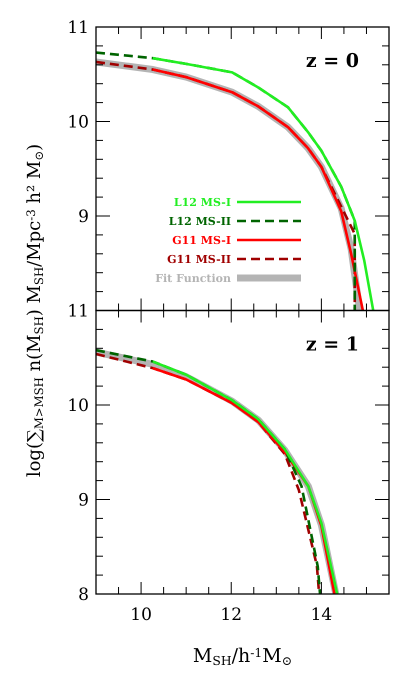  What do you see at coordinates (199, 221) in the screenshot?
I see `text: L12 MS-II` at bounding box center [199, 221].